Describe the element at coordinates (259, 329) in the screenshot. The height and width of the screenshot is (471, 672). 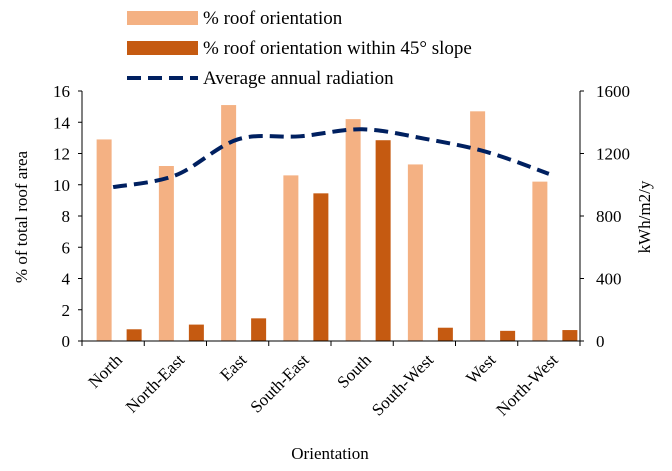
I see `bar-roof-orientation-45-east` at that location.